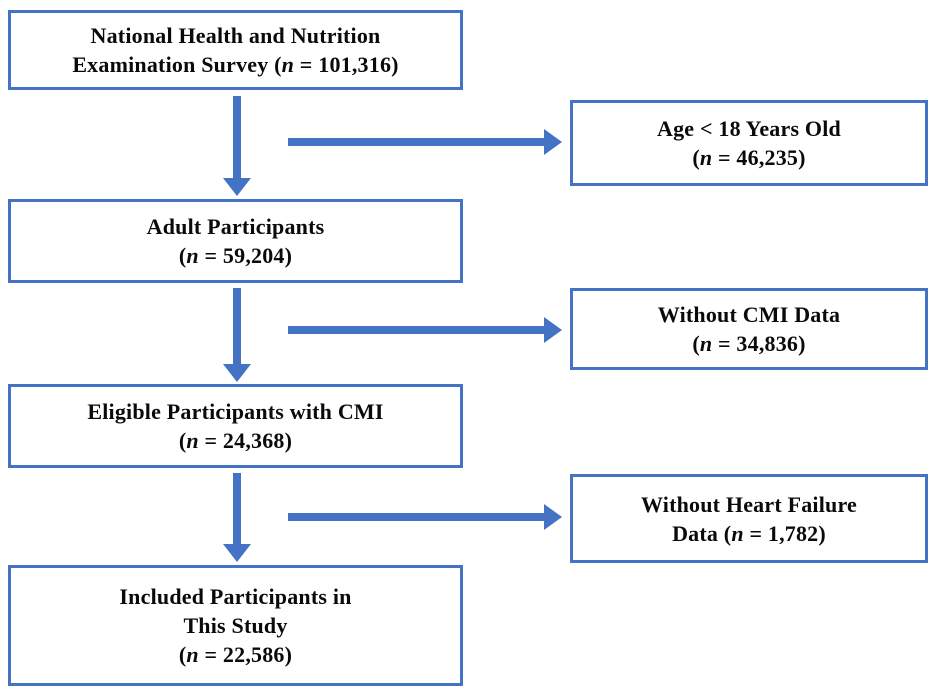  What do you see at coordinates (737, 533) in the screenshot?
I see `box-hf-n: n` at bounding box center [737, 533].